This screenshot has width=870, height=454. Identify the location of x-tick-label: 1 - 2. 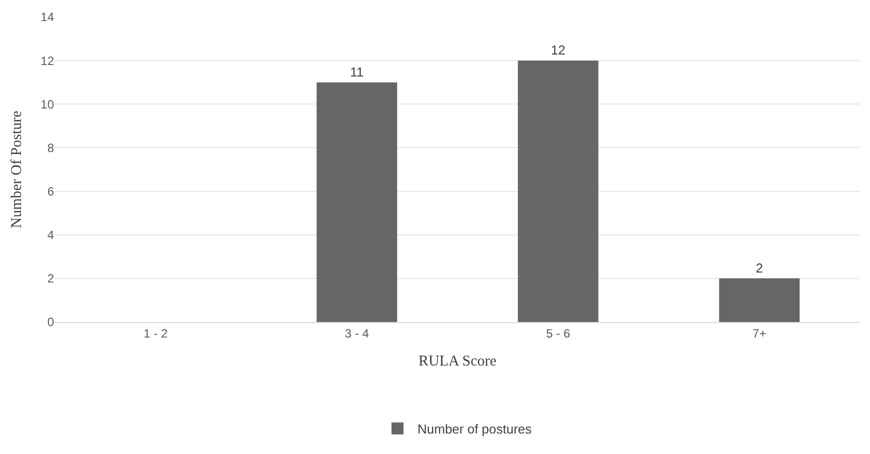
(156, 333).